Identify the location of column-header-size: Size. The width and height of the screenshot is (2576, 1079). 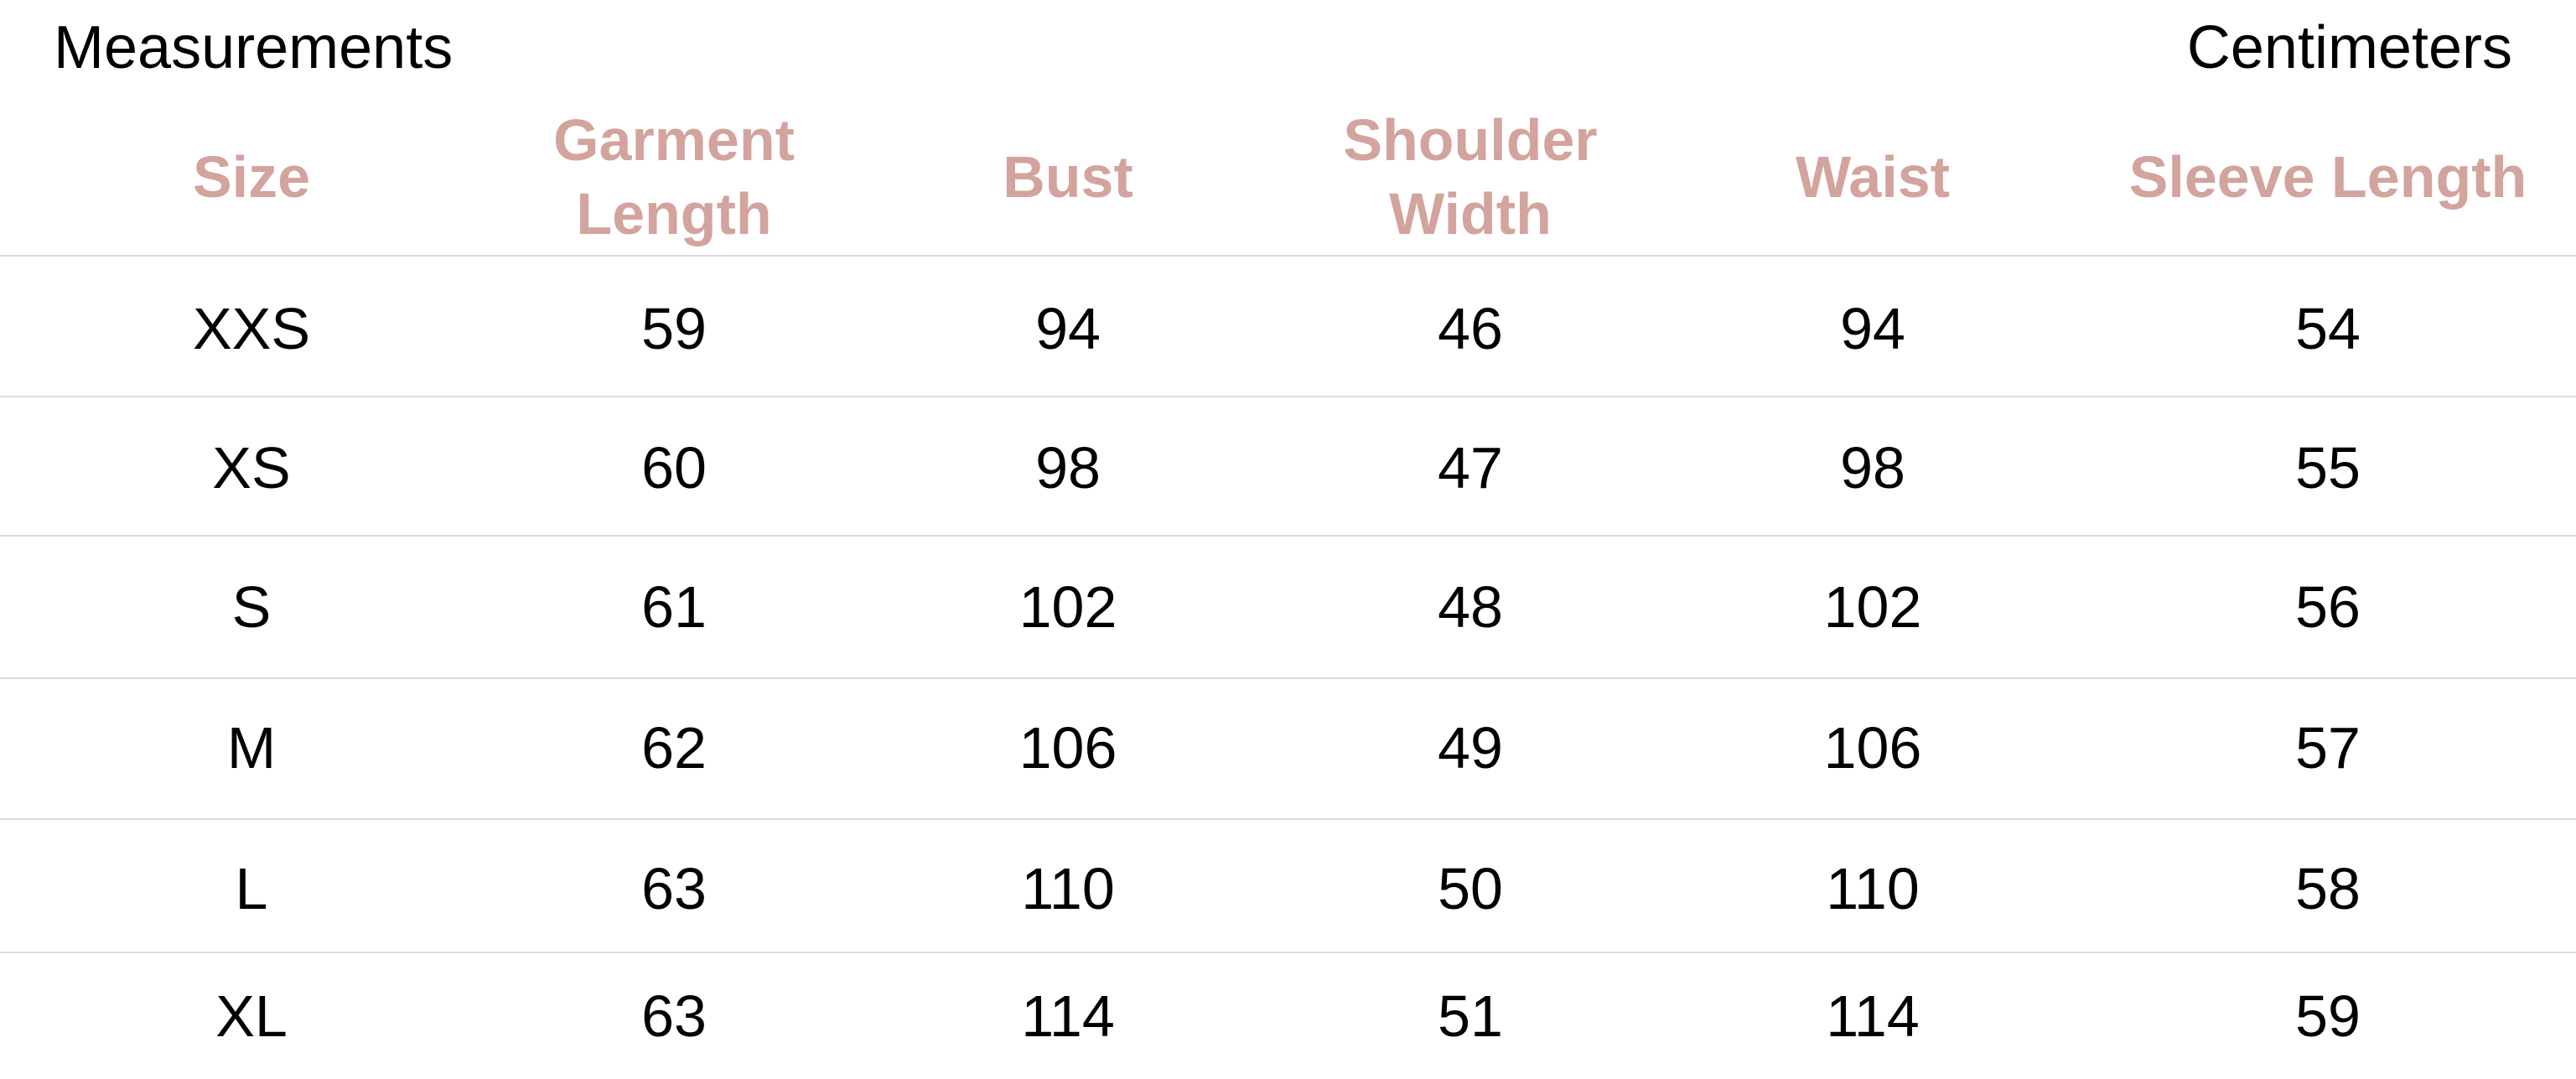
(251, 177).